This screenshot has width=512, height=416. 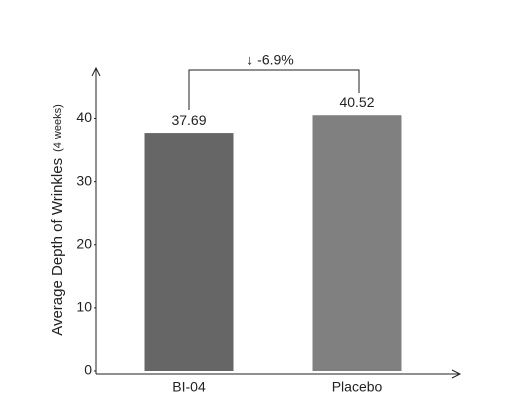 I want to click on y-axis, so click(x=96, y=220).